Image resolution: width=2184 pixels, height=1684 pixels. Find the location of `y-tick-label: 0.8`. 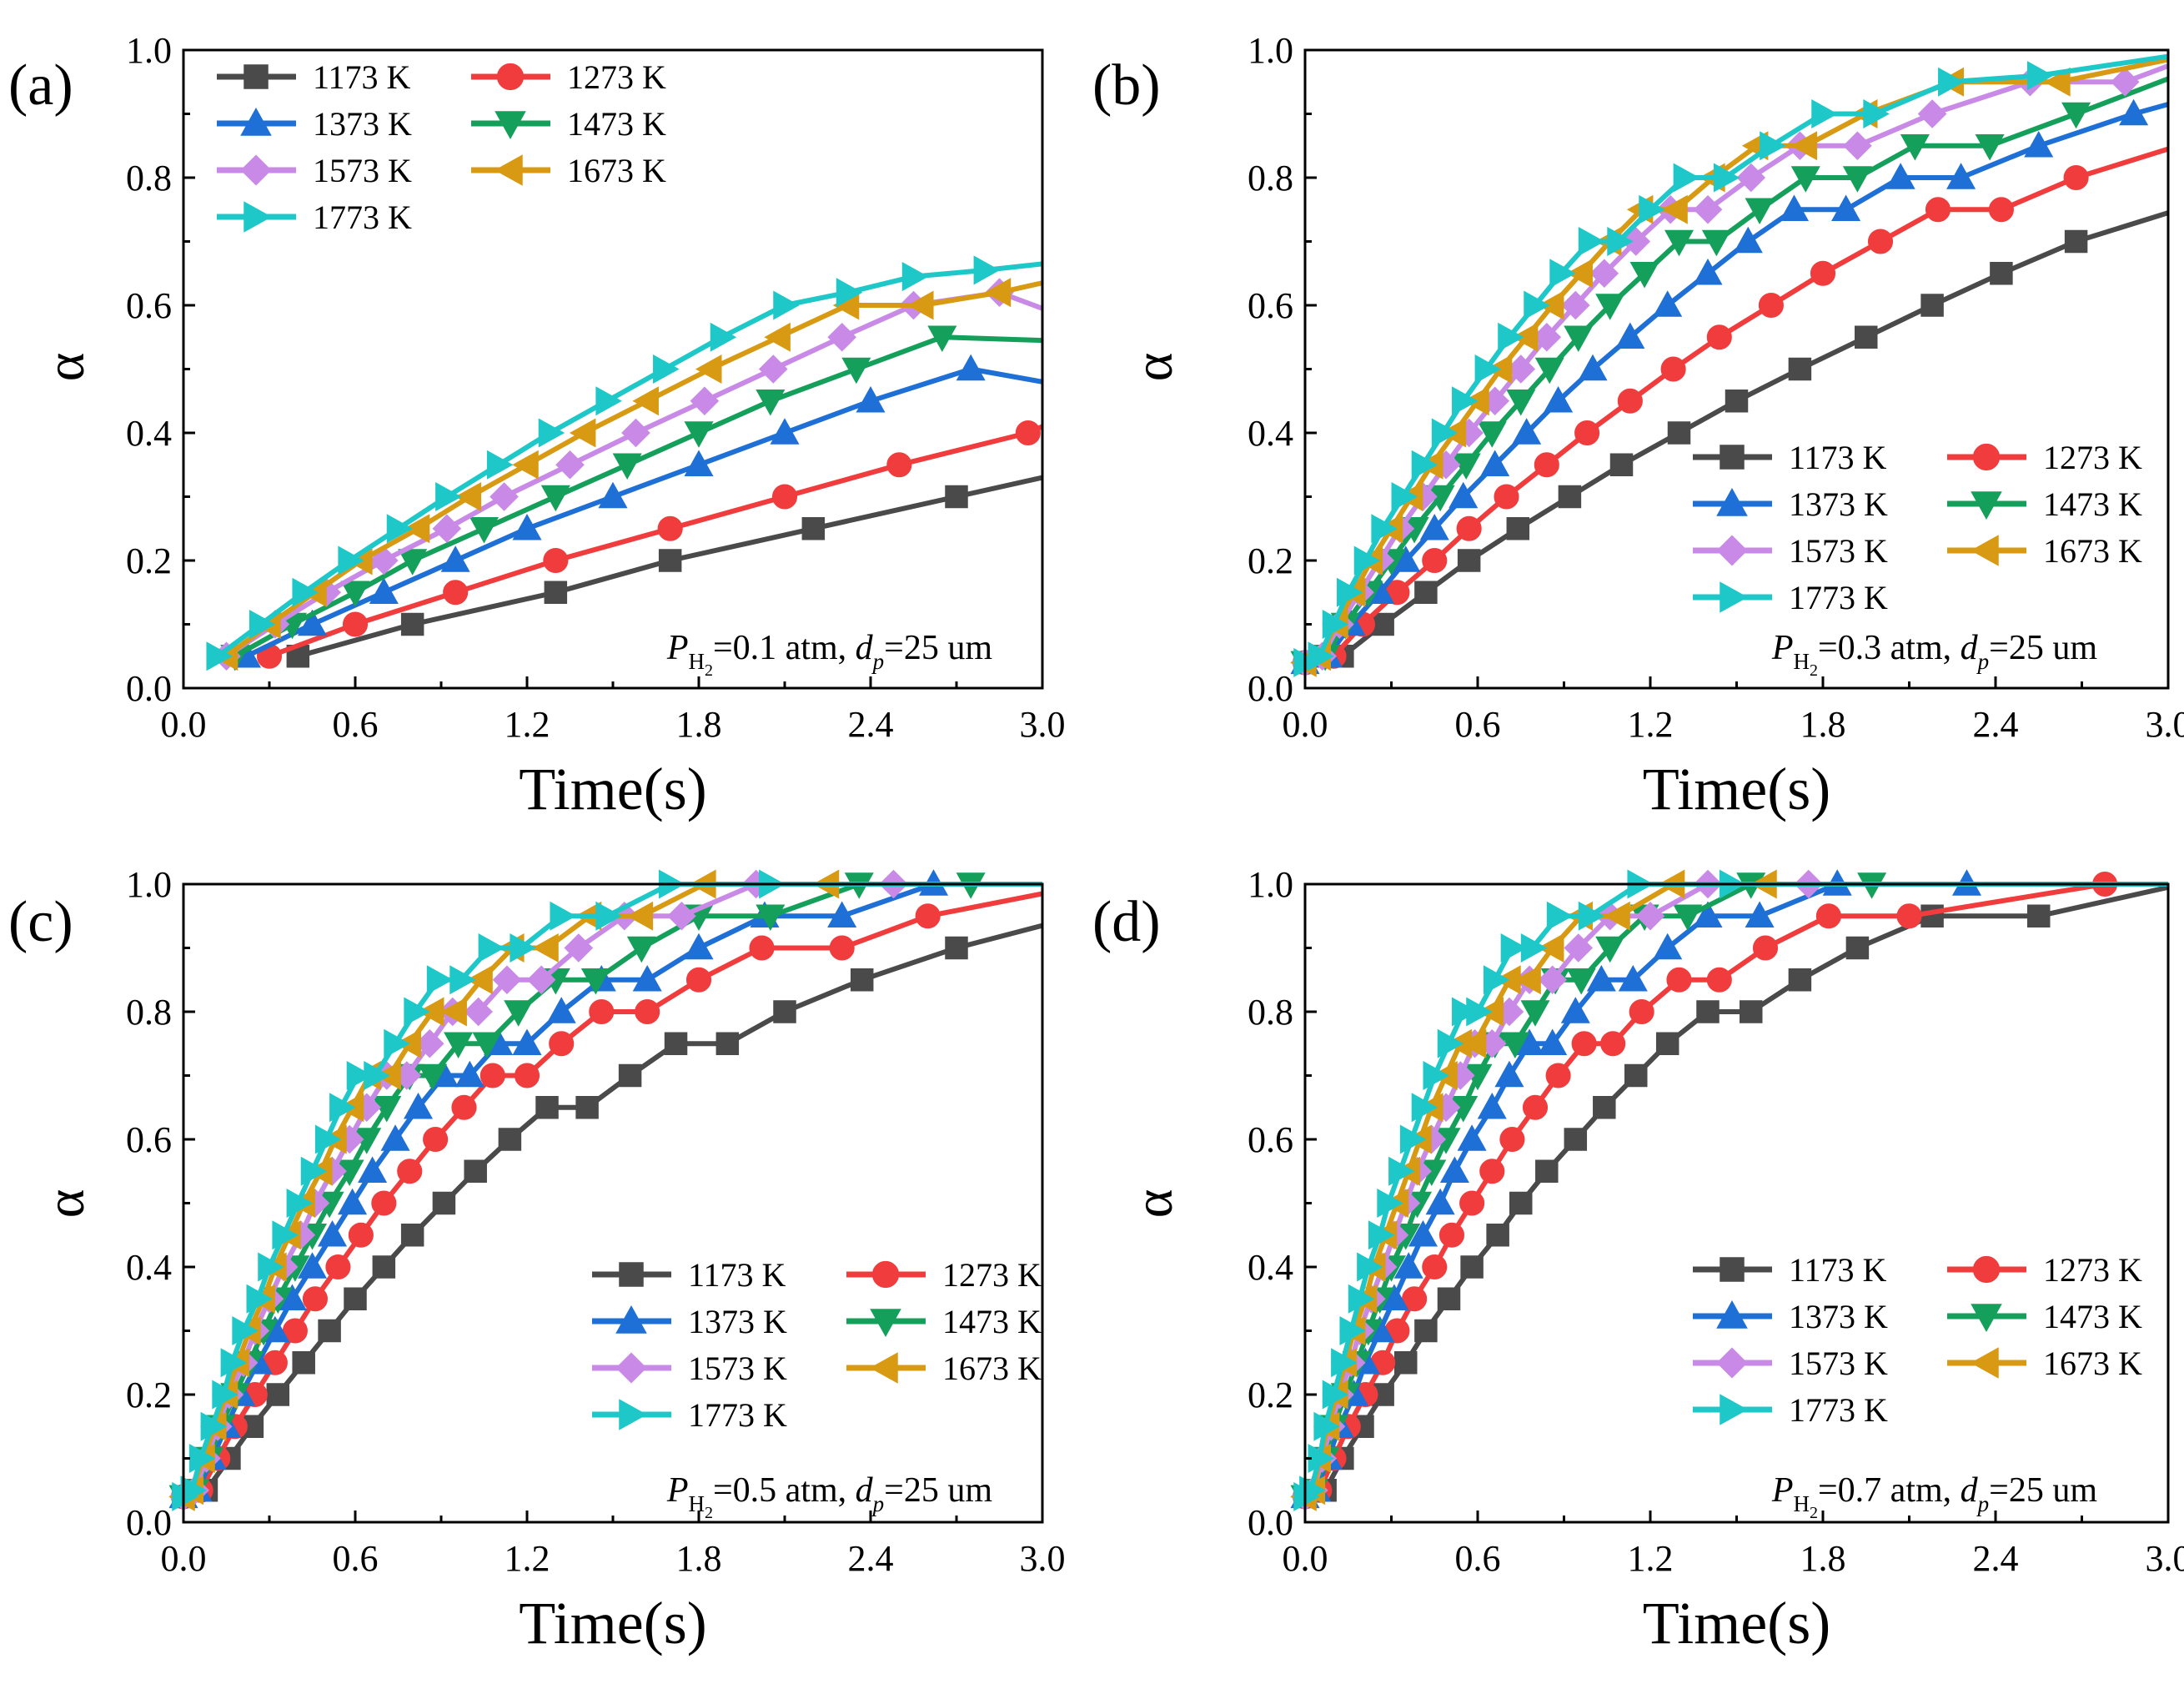

y-tick-label: 0.8 is located at coordinates (149, 178).